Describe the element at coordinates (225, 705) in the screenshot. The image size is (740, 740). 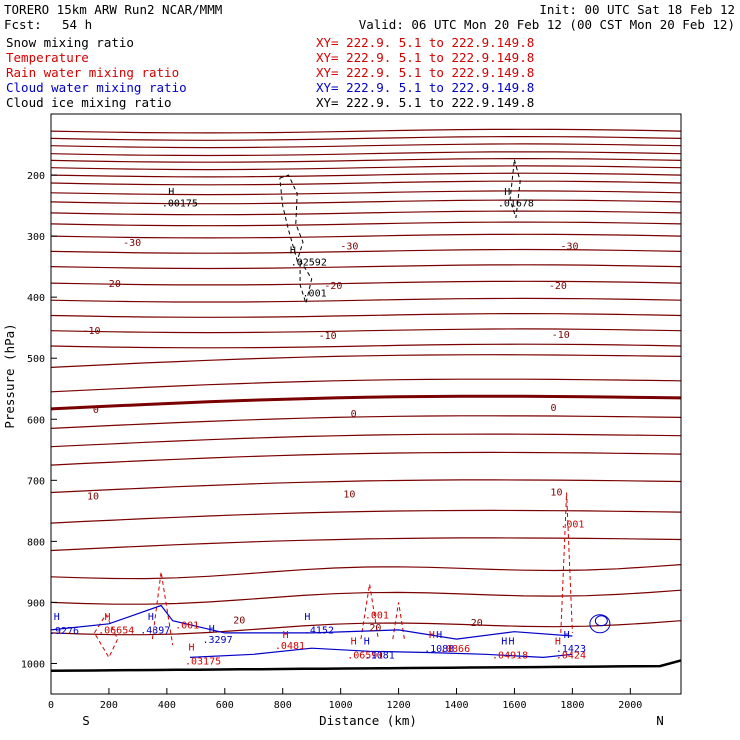
I see `x-tick-label: 600` at that location.